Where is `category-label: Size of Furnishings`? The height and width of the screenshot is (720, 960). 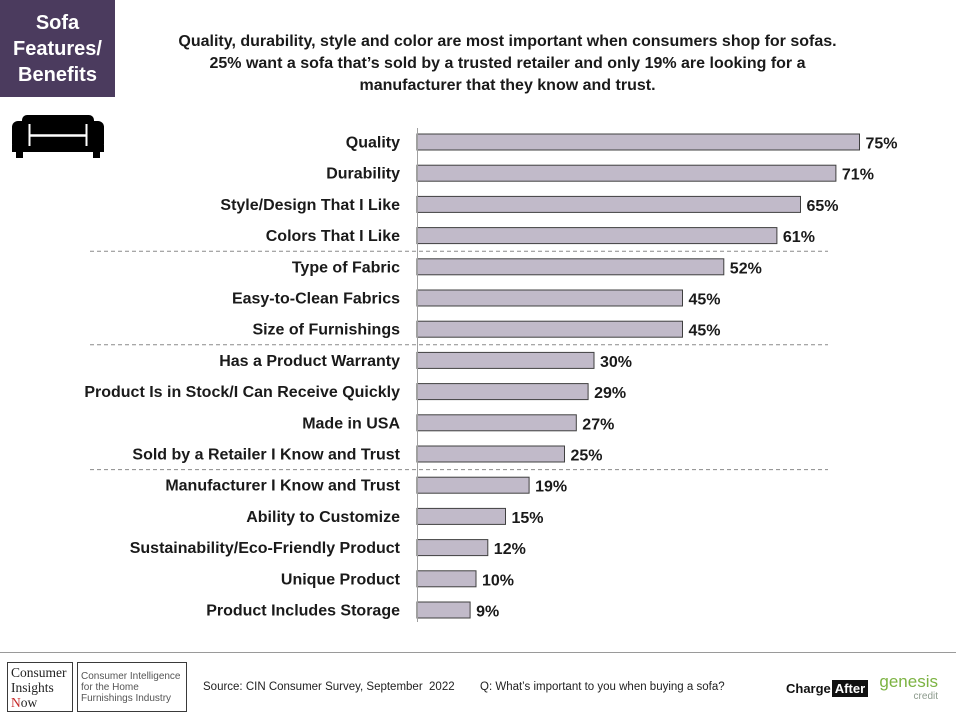 category-label: Size of Furnishings is located at coordinates (326, 330).